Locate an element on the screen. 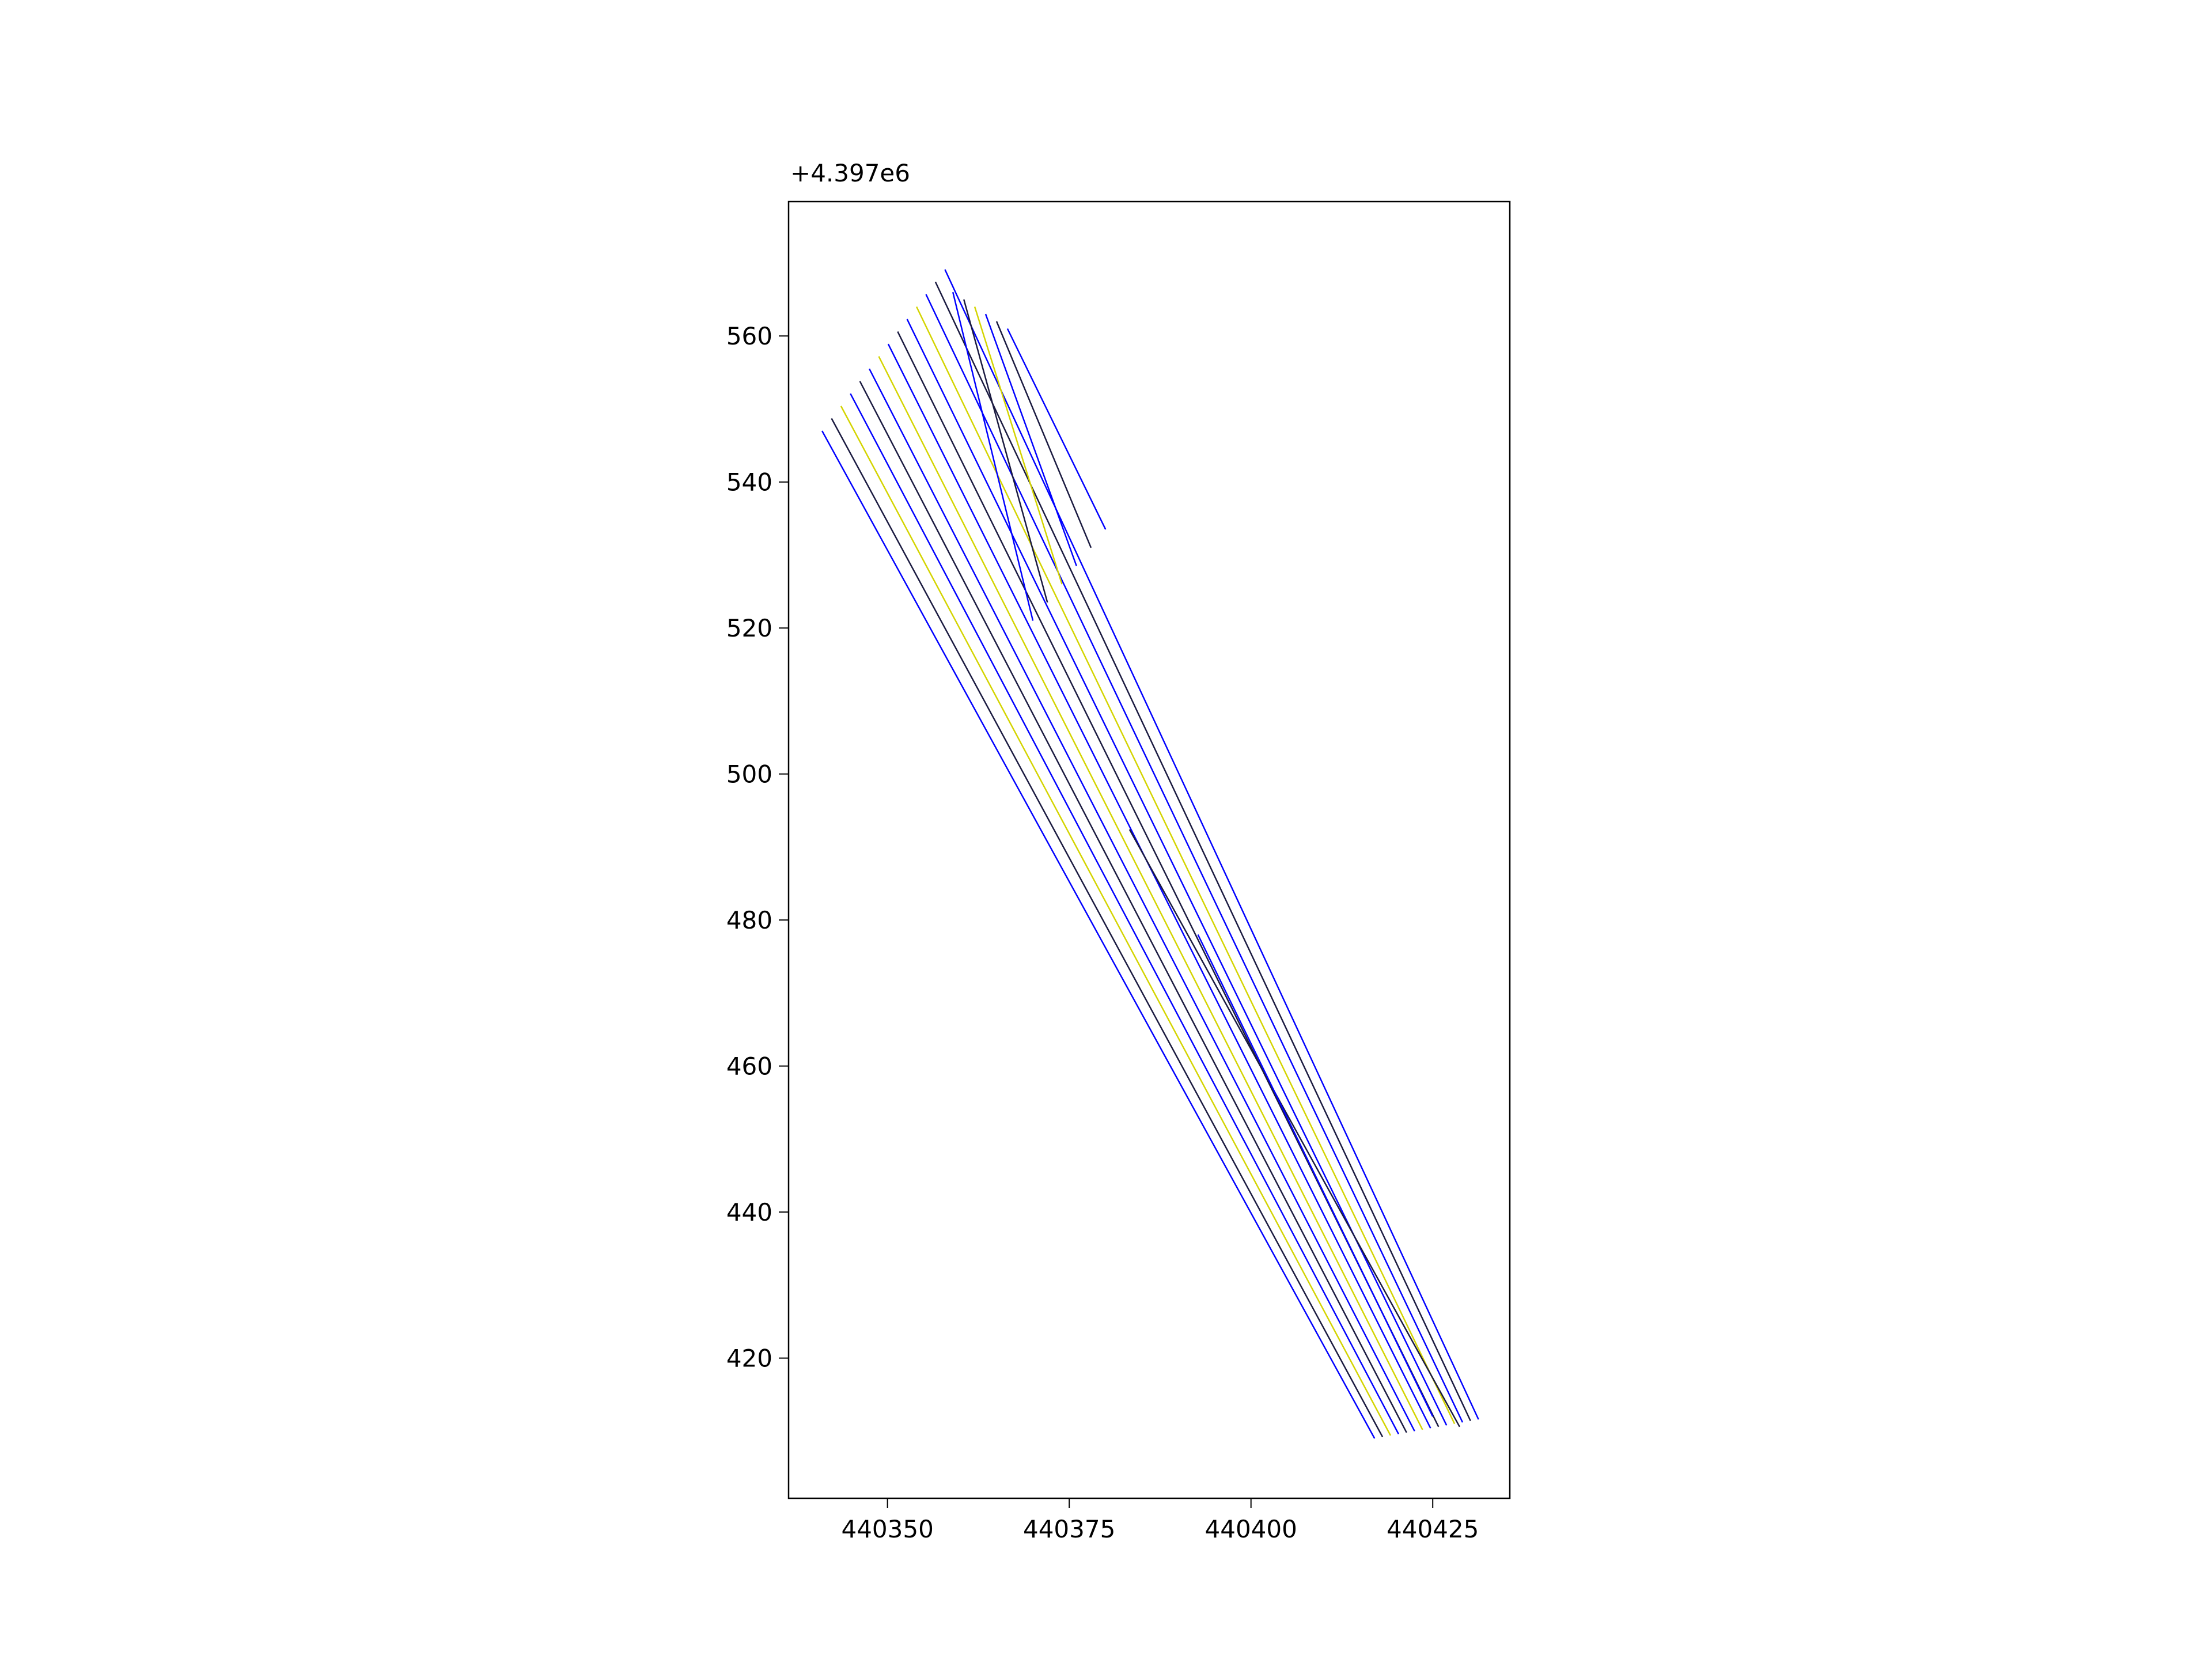  x-tick-label: 440375 is located at coordinates (1069, 1529).